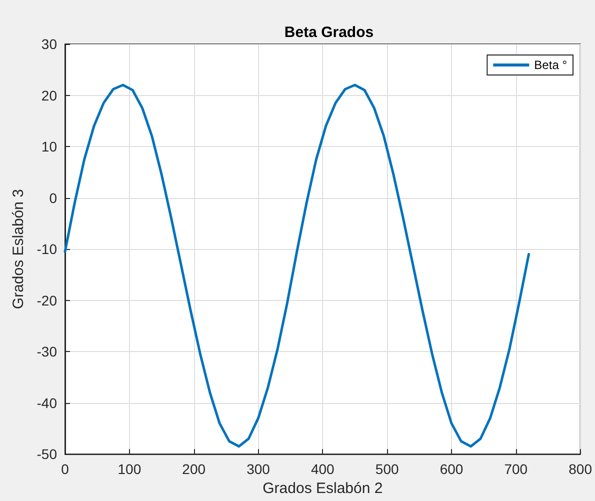 The width and height of the screenshot is (595, 501). I want to click on x-axis-title: Grados Eslabón 2, so click(322, 488).